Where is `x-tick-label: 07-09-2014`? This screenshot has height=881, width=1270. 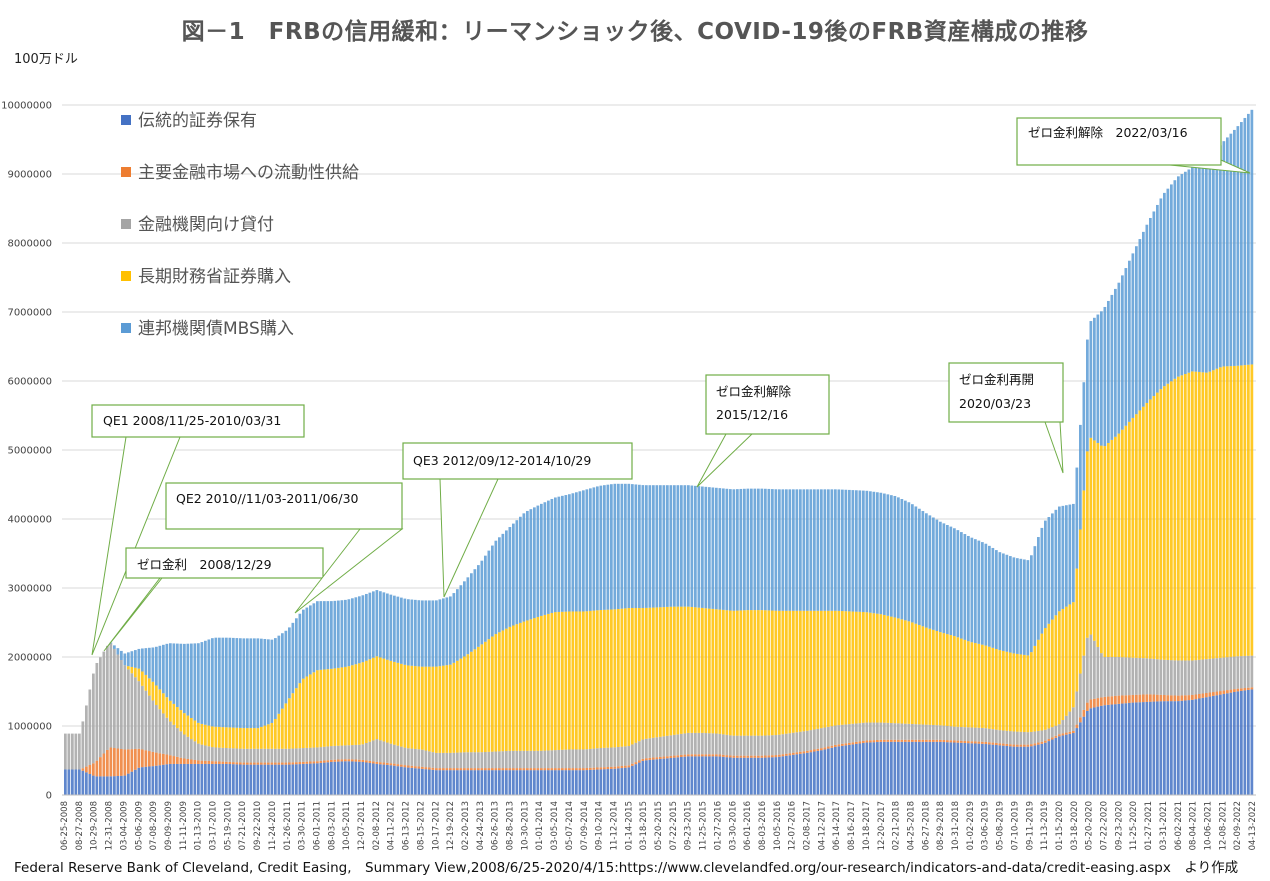 x-tick-label: 07-09-2014 is located at coordinates (585, 825).